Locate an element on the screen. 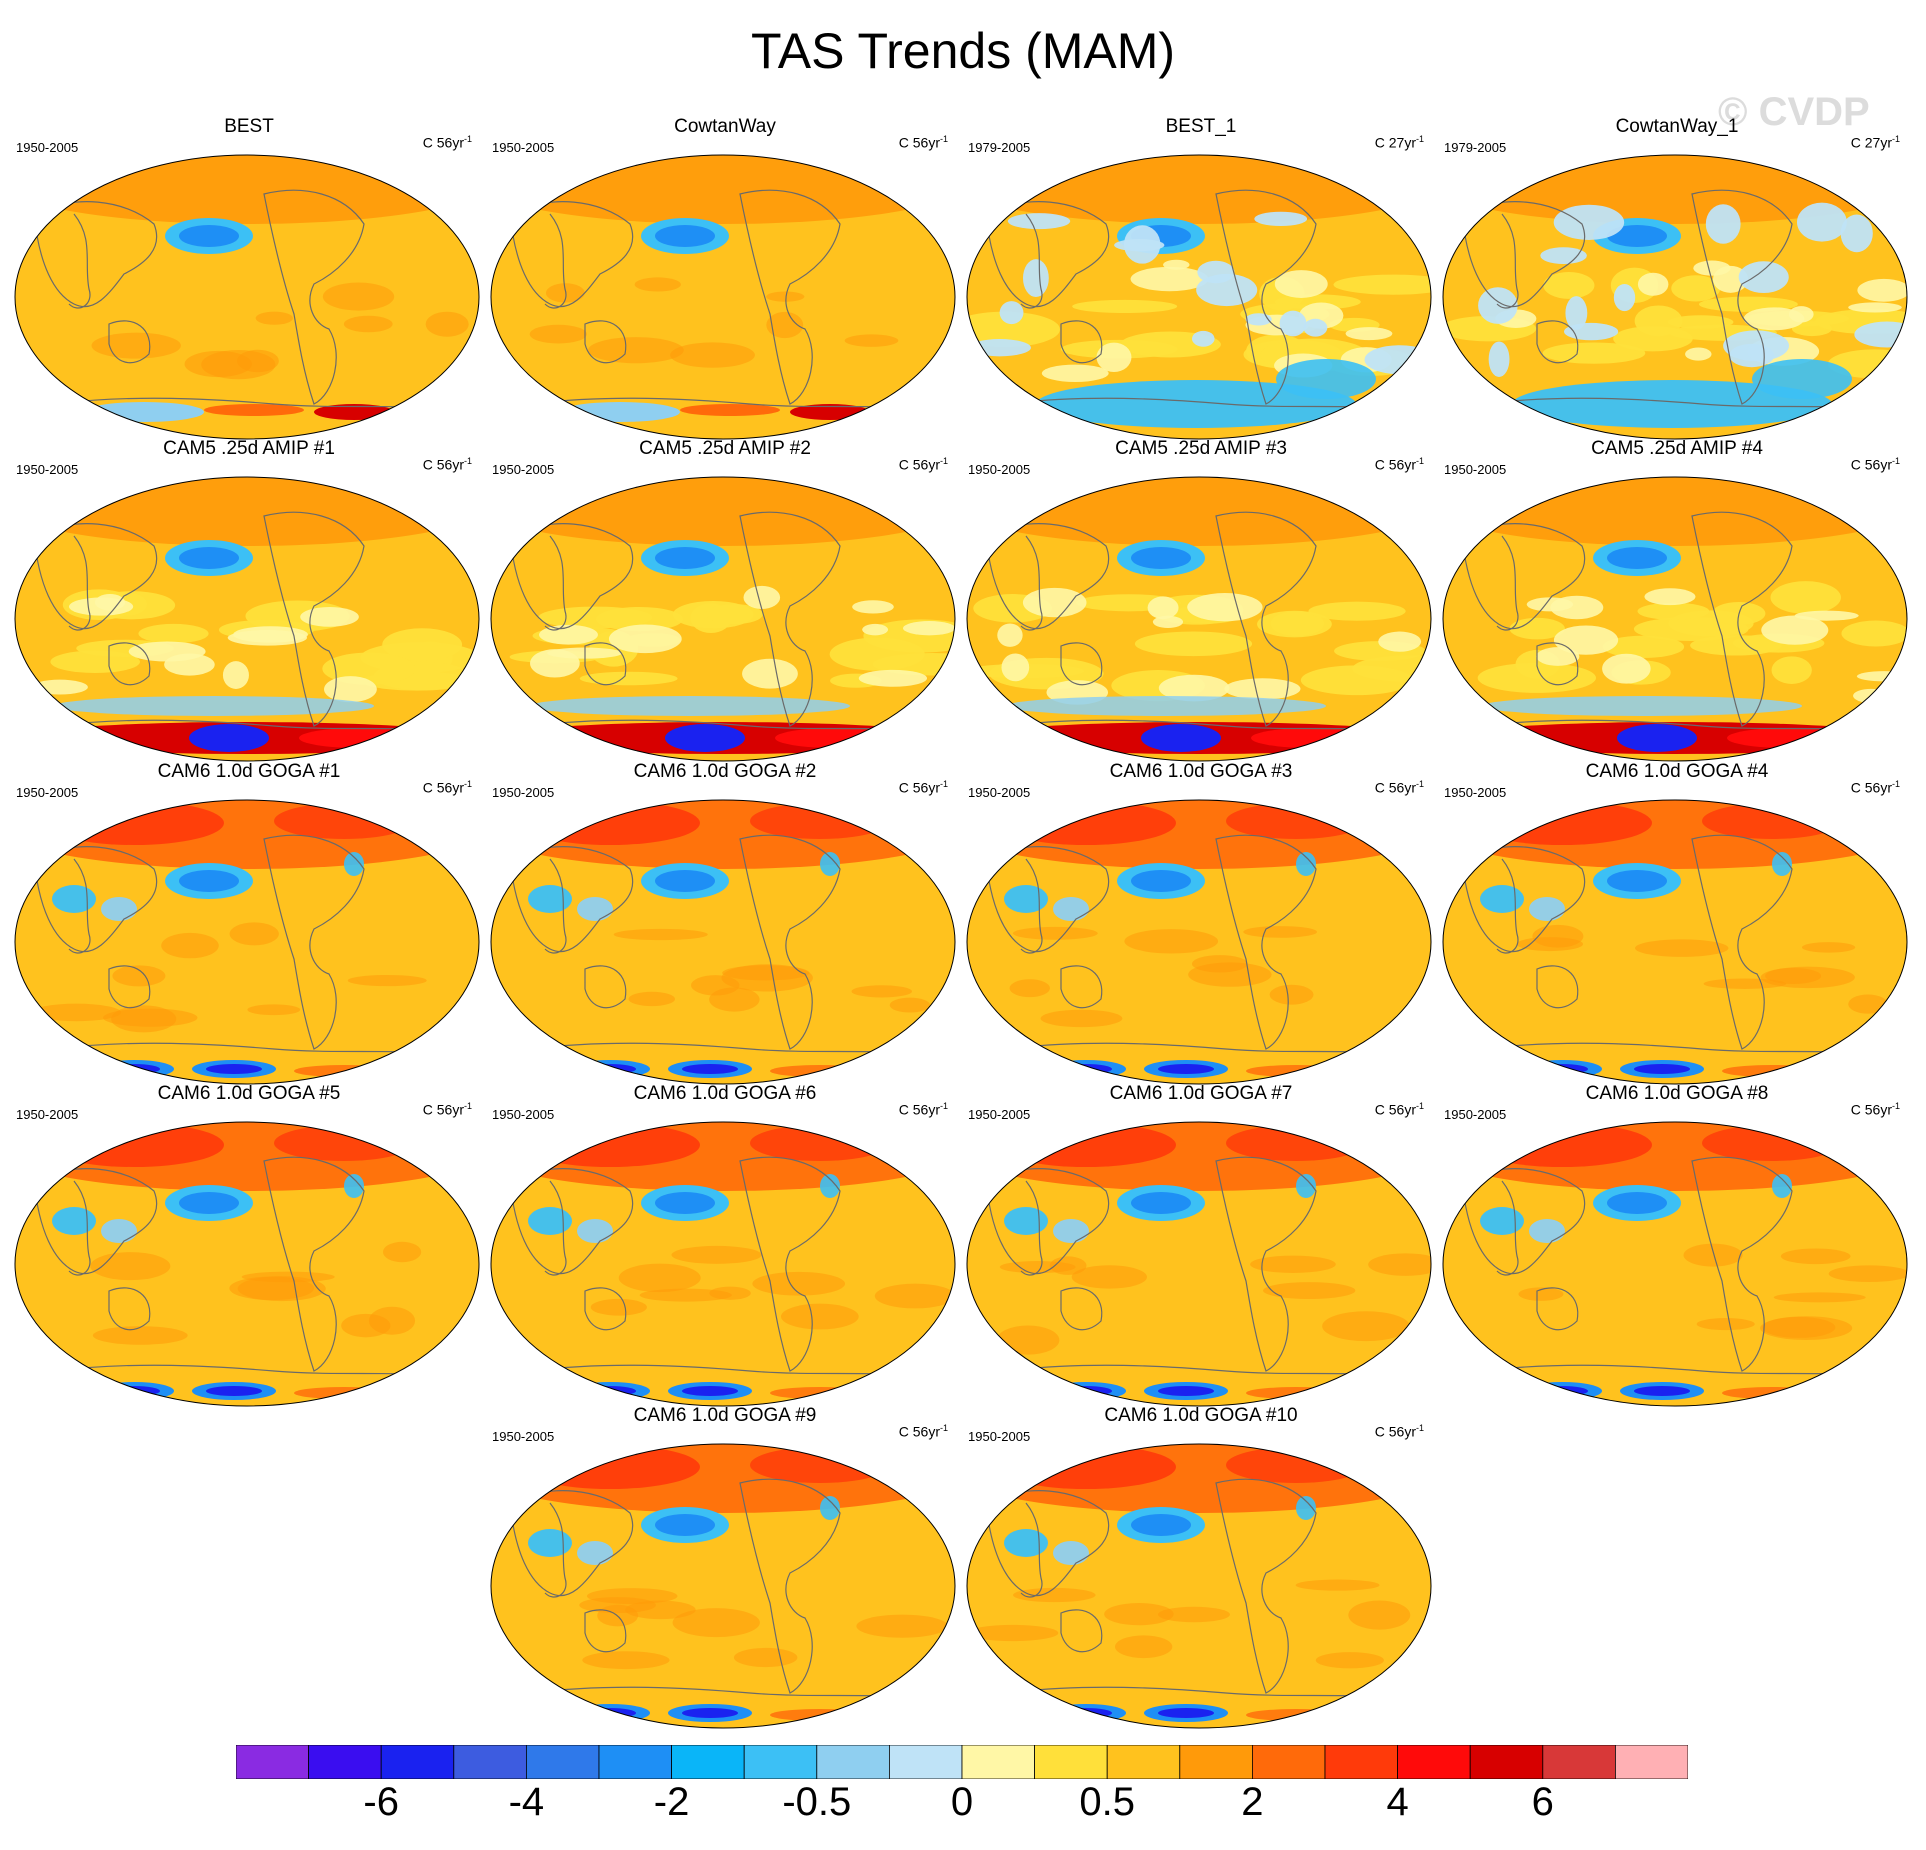 This screenshot has height=1850, width=1926. map-panel: CAM6 1.0d GOGA #9 1950-2005 C 56yr-1 is located at coordinates (725, 1566).